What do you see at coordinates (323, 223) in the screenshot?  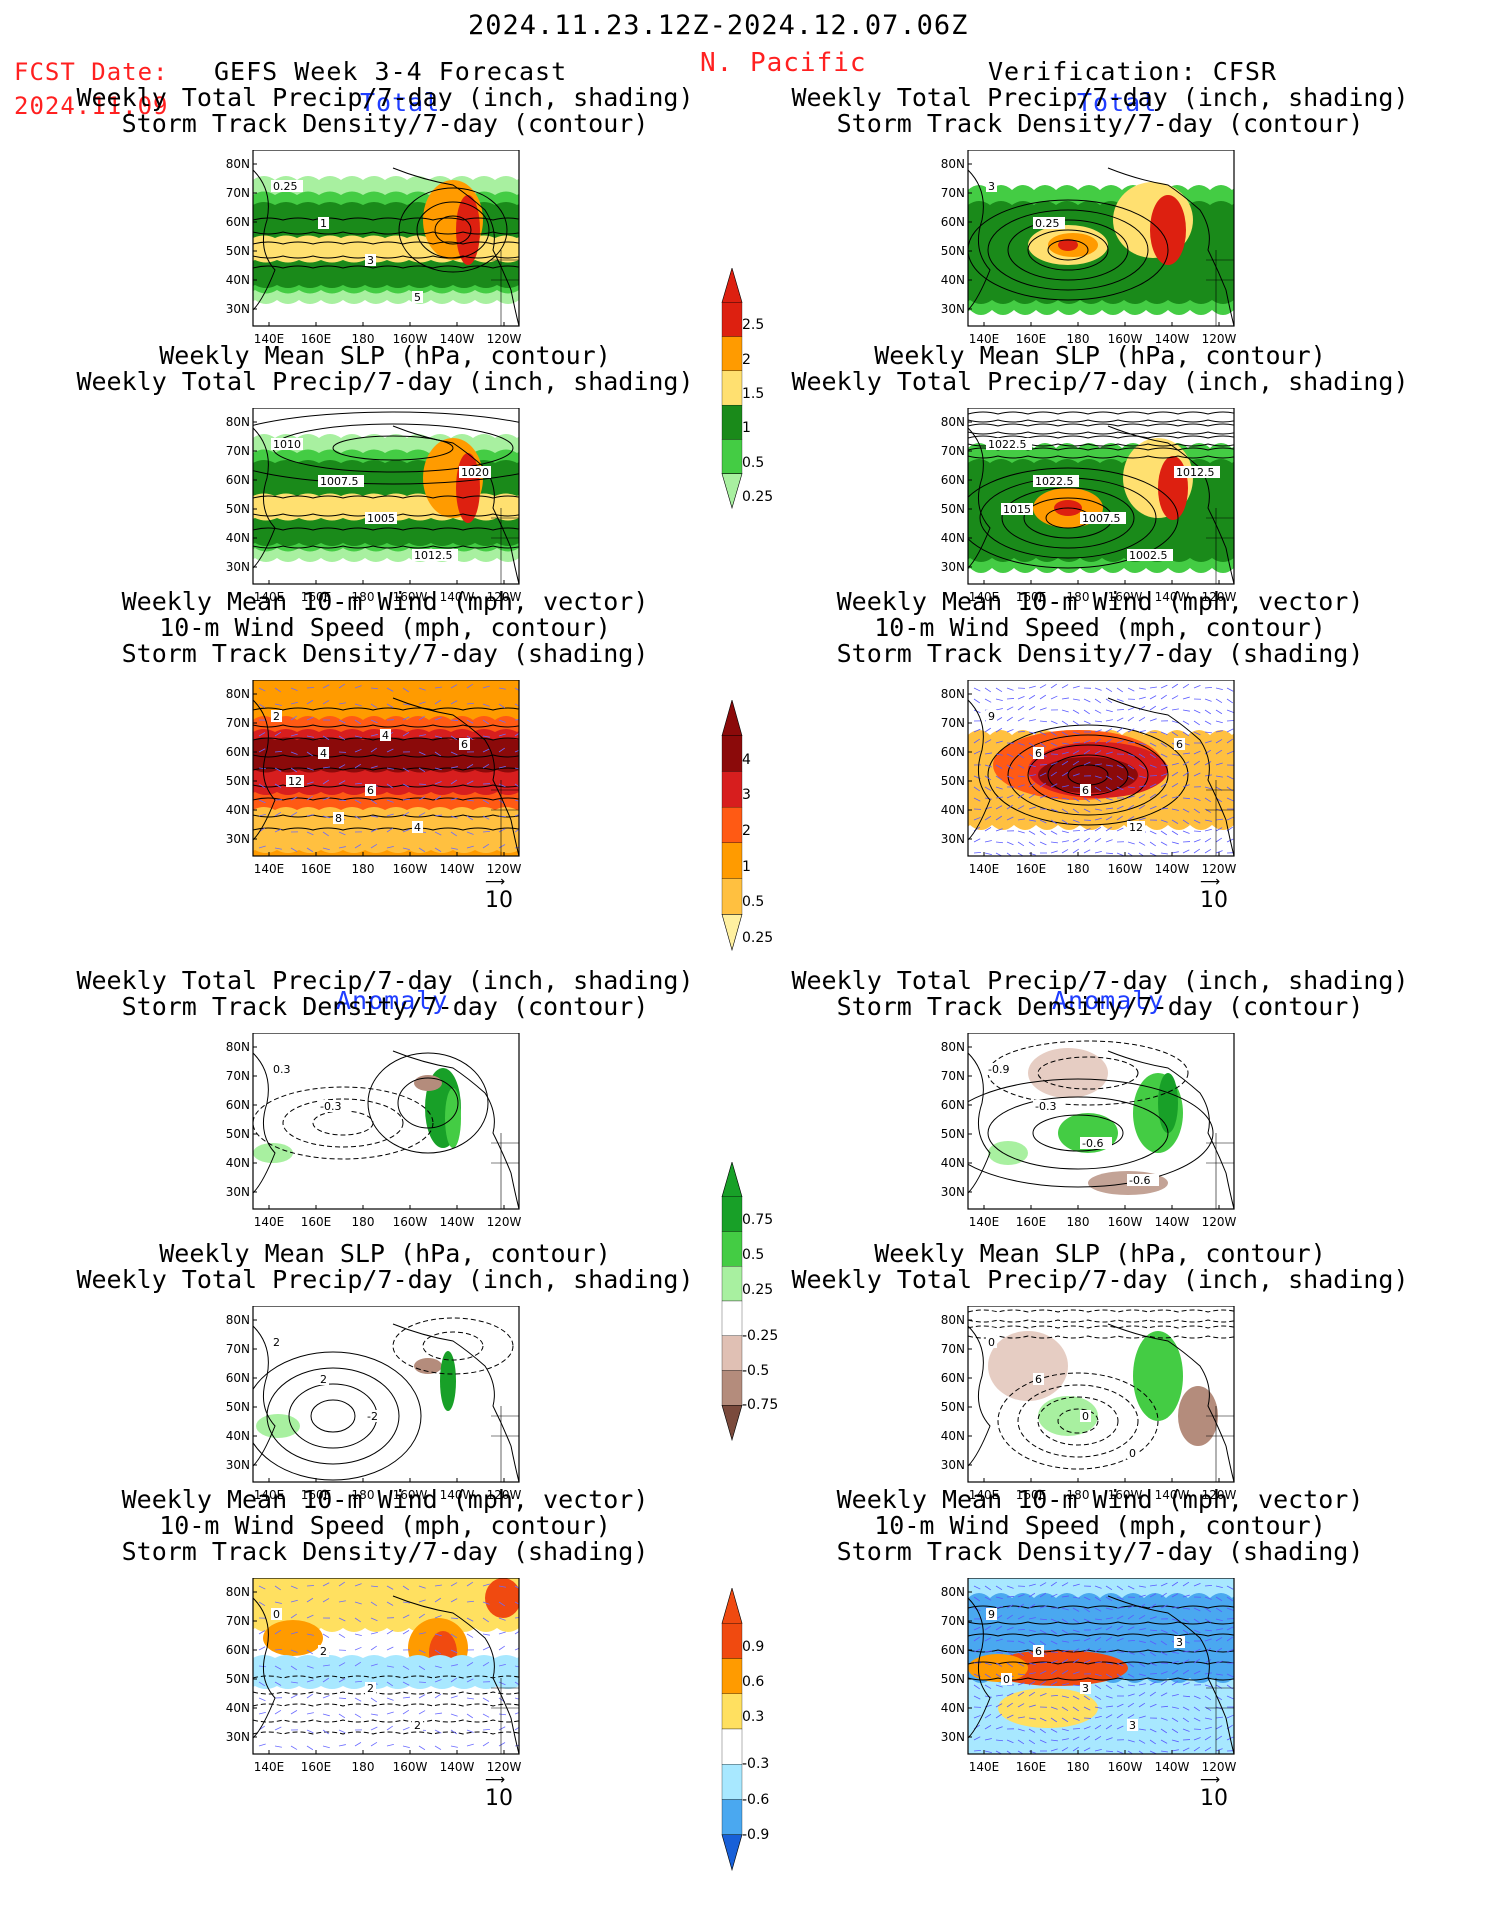 I see `contour-label: 1` at bounding box center [323, 223].